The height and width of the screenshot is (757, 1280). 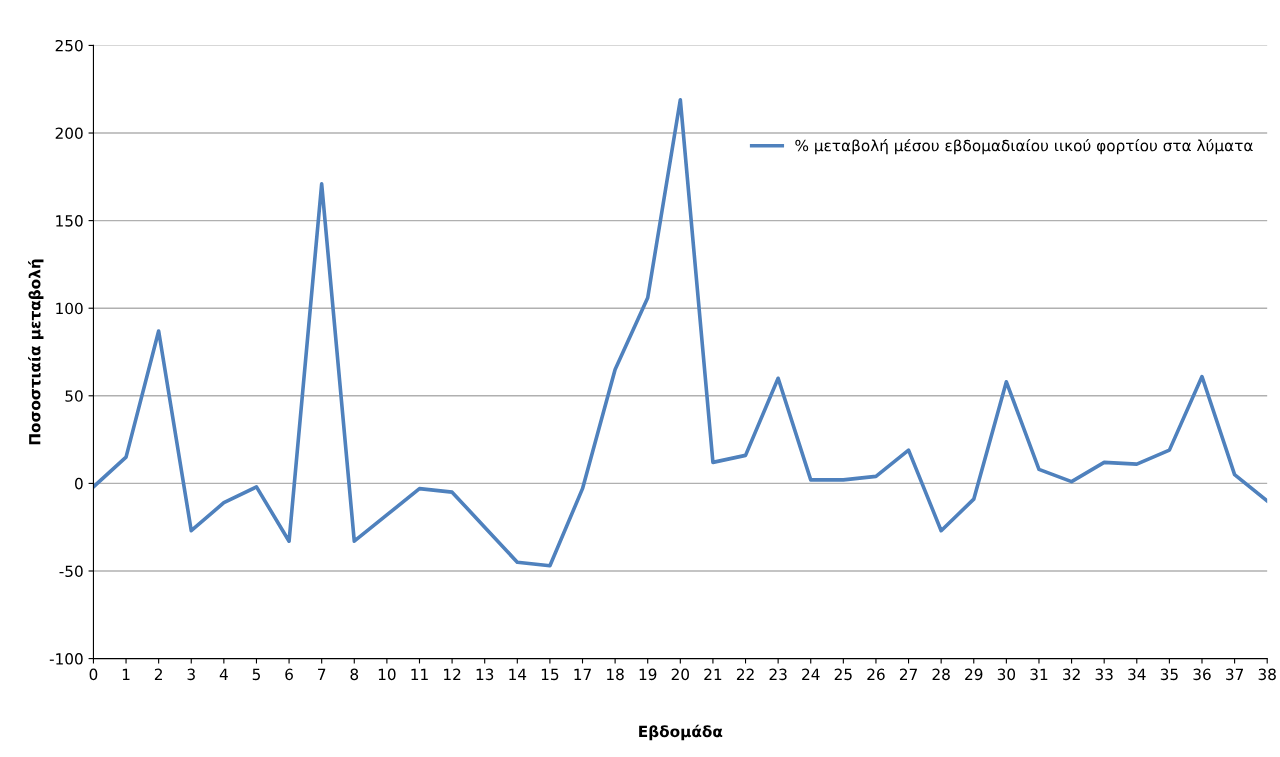 I want to click on y-tick-label: 100, so click(x=69, y=308).